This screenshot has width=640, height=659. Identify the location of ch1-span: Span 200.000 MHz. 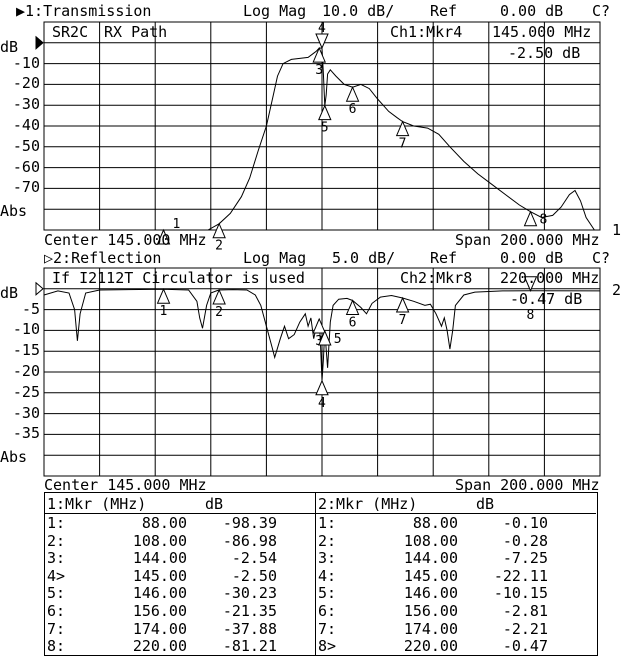
(527, 240).